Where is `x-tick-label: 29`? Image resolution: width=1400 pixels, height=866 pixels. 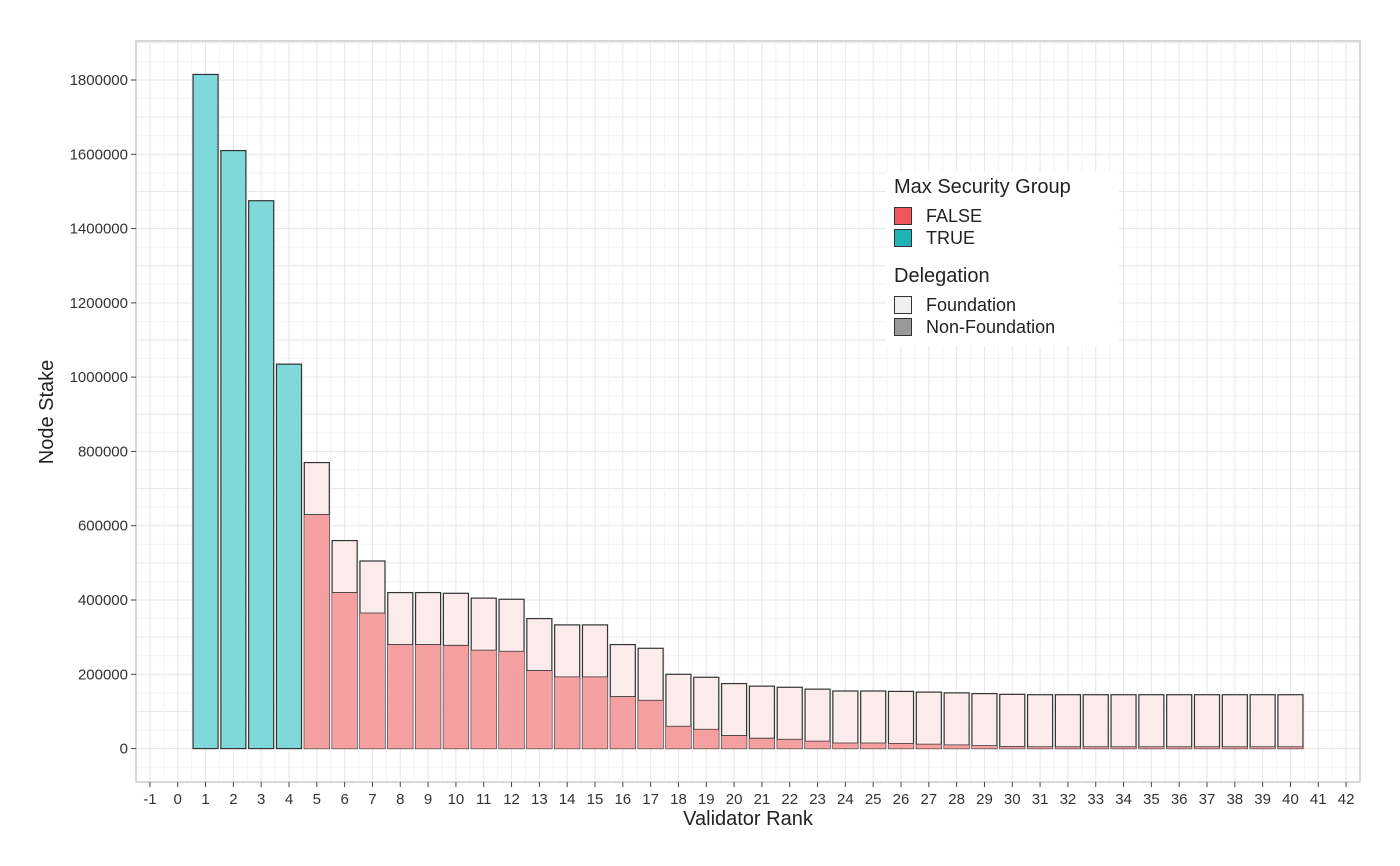 x-tick-label: 29 is located at coordinates (984, 799).